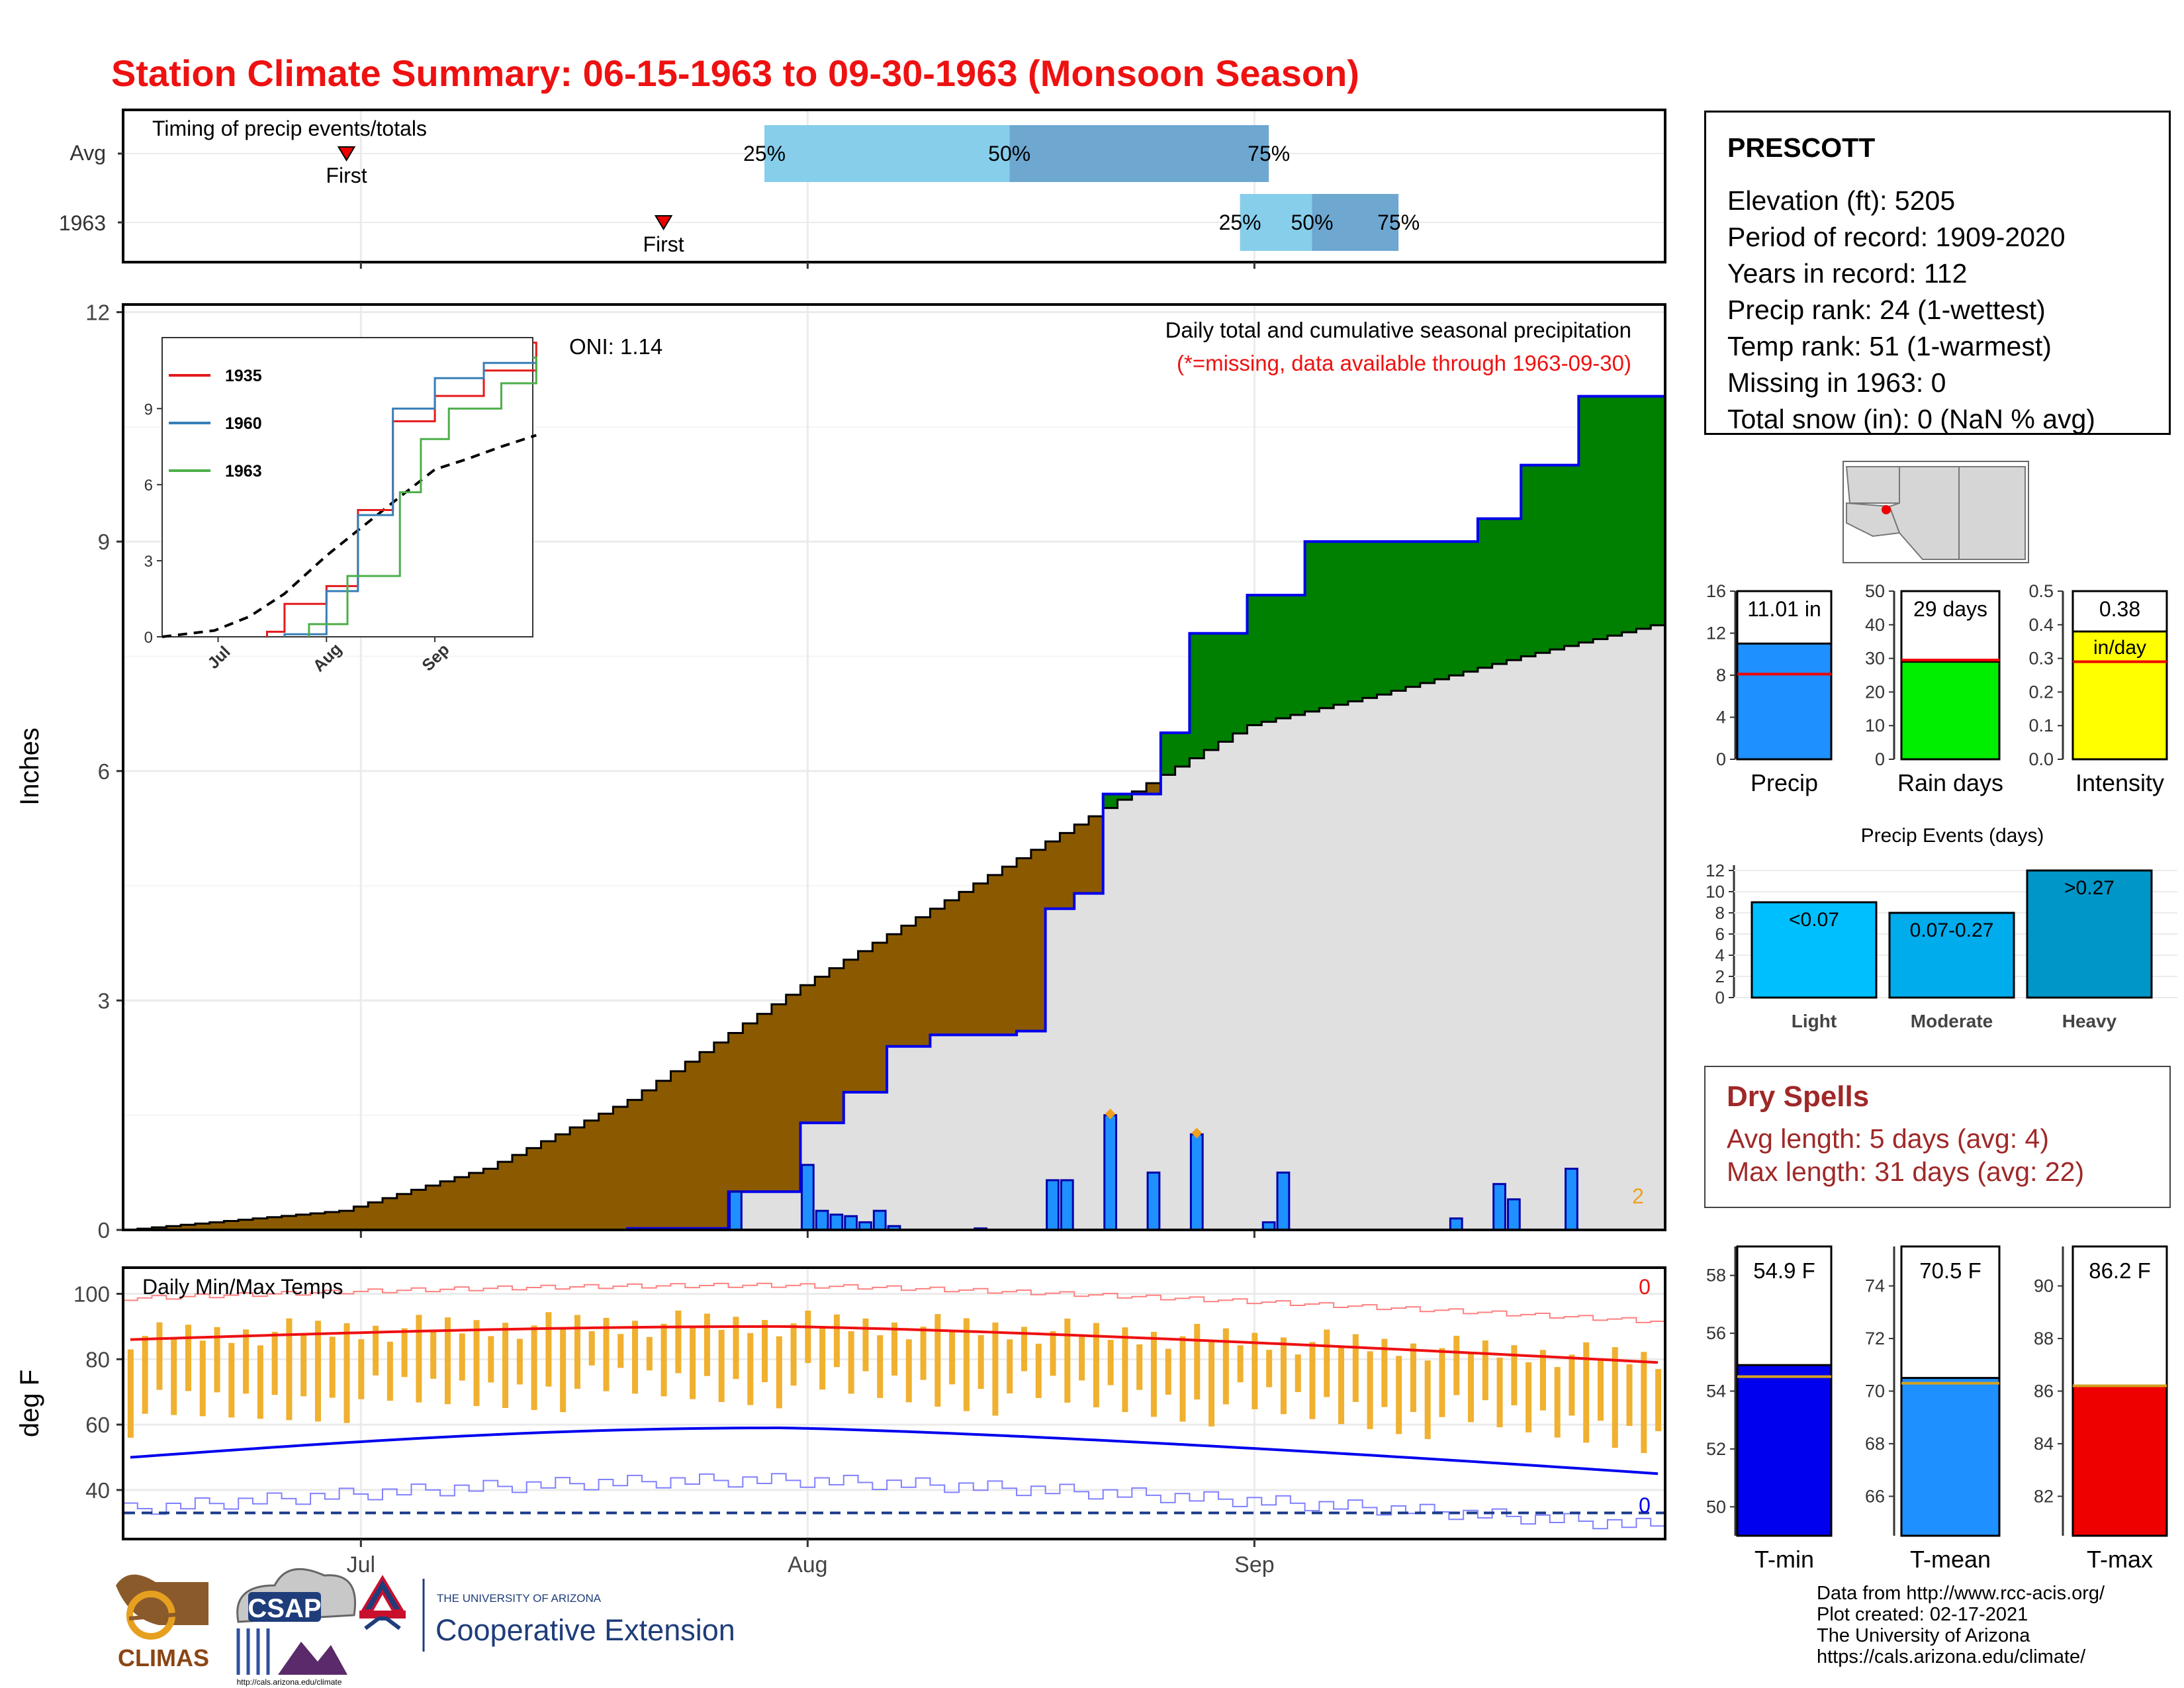 The image size is (2184, 1688). I want to click on events-bar-text: >0.27, so click(2089, 888).